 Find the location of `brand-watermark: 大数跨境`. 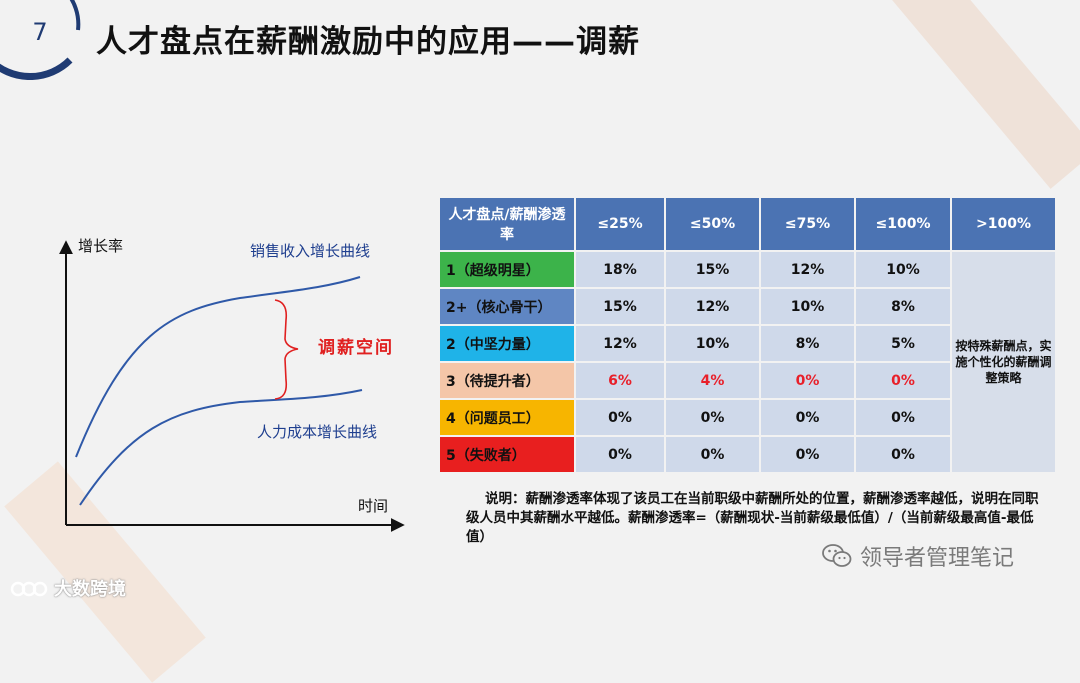

brand-watermark: 大数跨境 is located at coordinates (68, 588).